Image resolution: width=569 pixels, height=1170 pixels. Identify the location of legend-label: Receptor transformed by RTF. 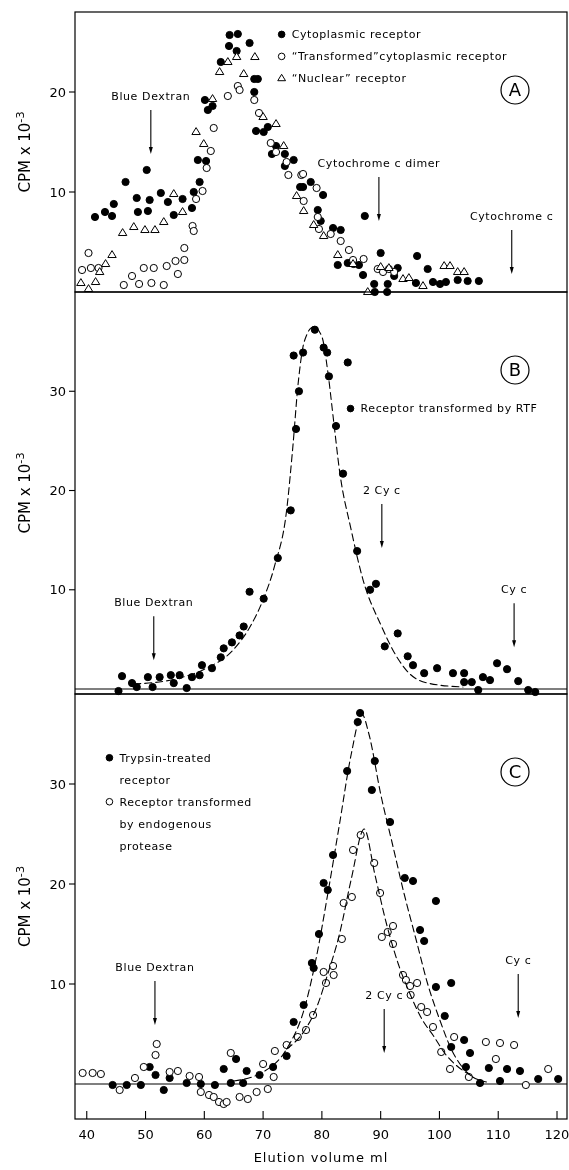
(449, 409).